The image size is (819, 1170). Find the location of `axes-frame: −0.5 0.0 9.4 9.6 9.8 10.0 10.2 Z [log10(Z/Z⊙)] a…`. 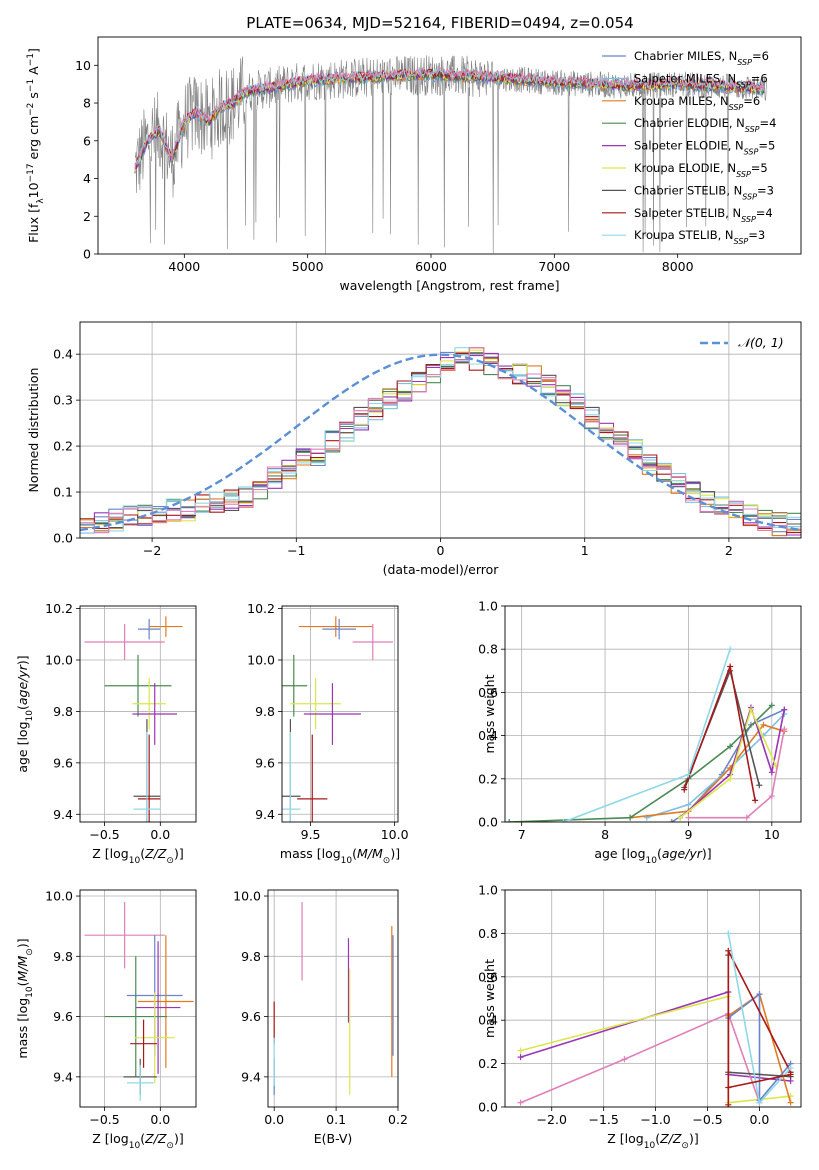

axes-frame: −0.5 0.0 9.4 9.6 9.8 10.0 10.2 Z [log10(Z/Z⊙)] a… is located at coordinates (106, 733).